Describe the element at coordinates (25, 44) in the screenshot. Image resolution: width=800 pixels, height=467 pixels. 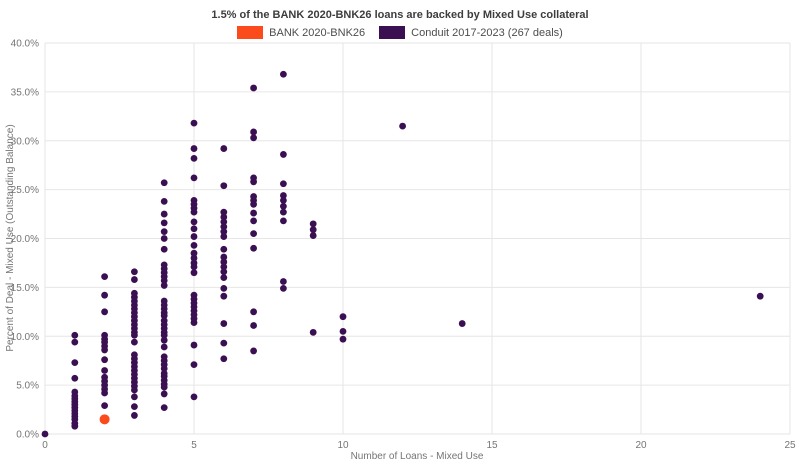
I see `y-tick-label: 40.0%` at that location.